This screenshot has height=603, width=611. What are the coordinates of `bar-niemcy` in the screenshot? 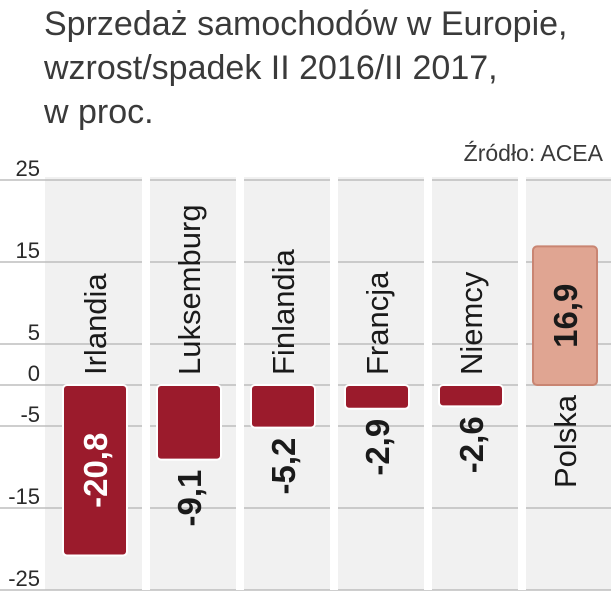 It's located at (471, 396).